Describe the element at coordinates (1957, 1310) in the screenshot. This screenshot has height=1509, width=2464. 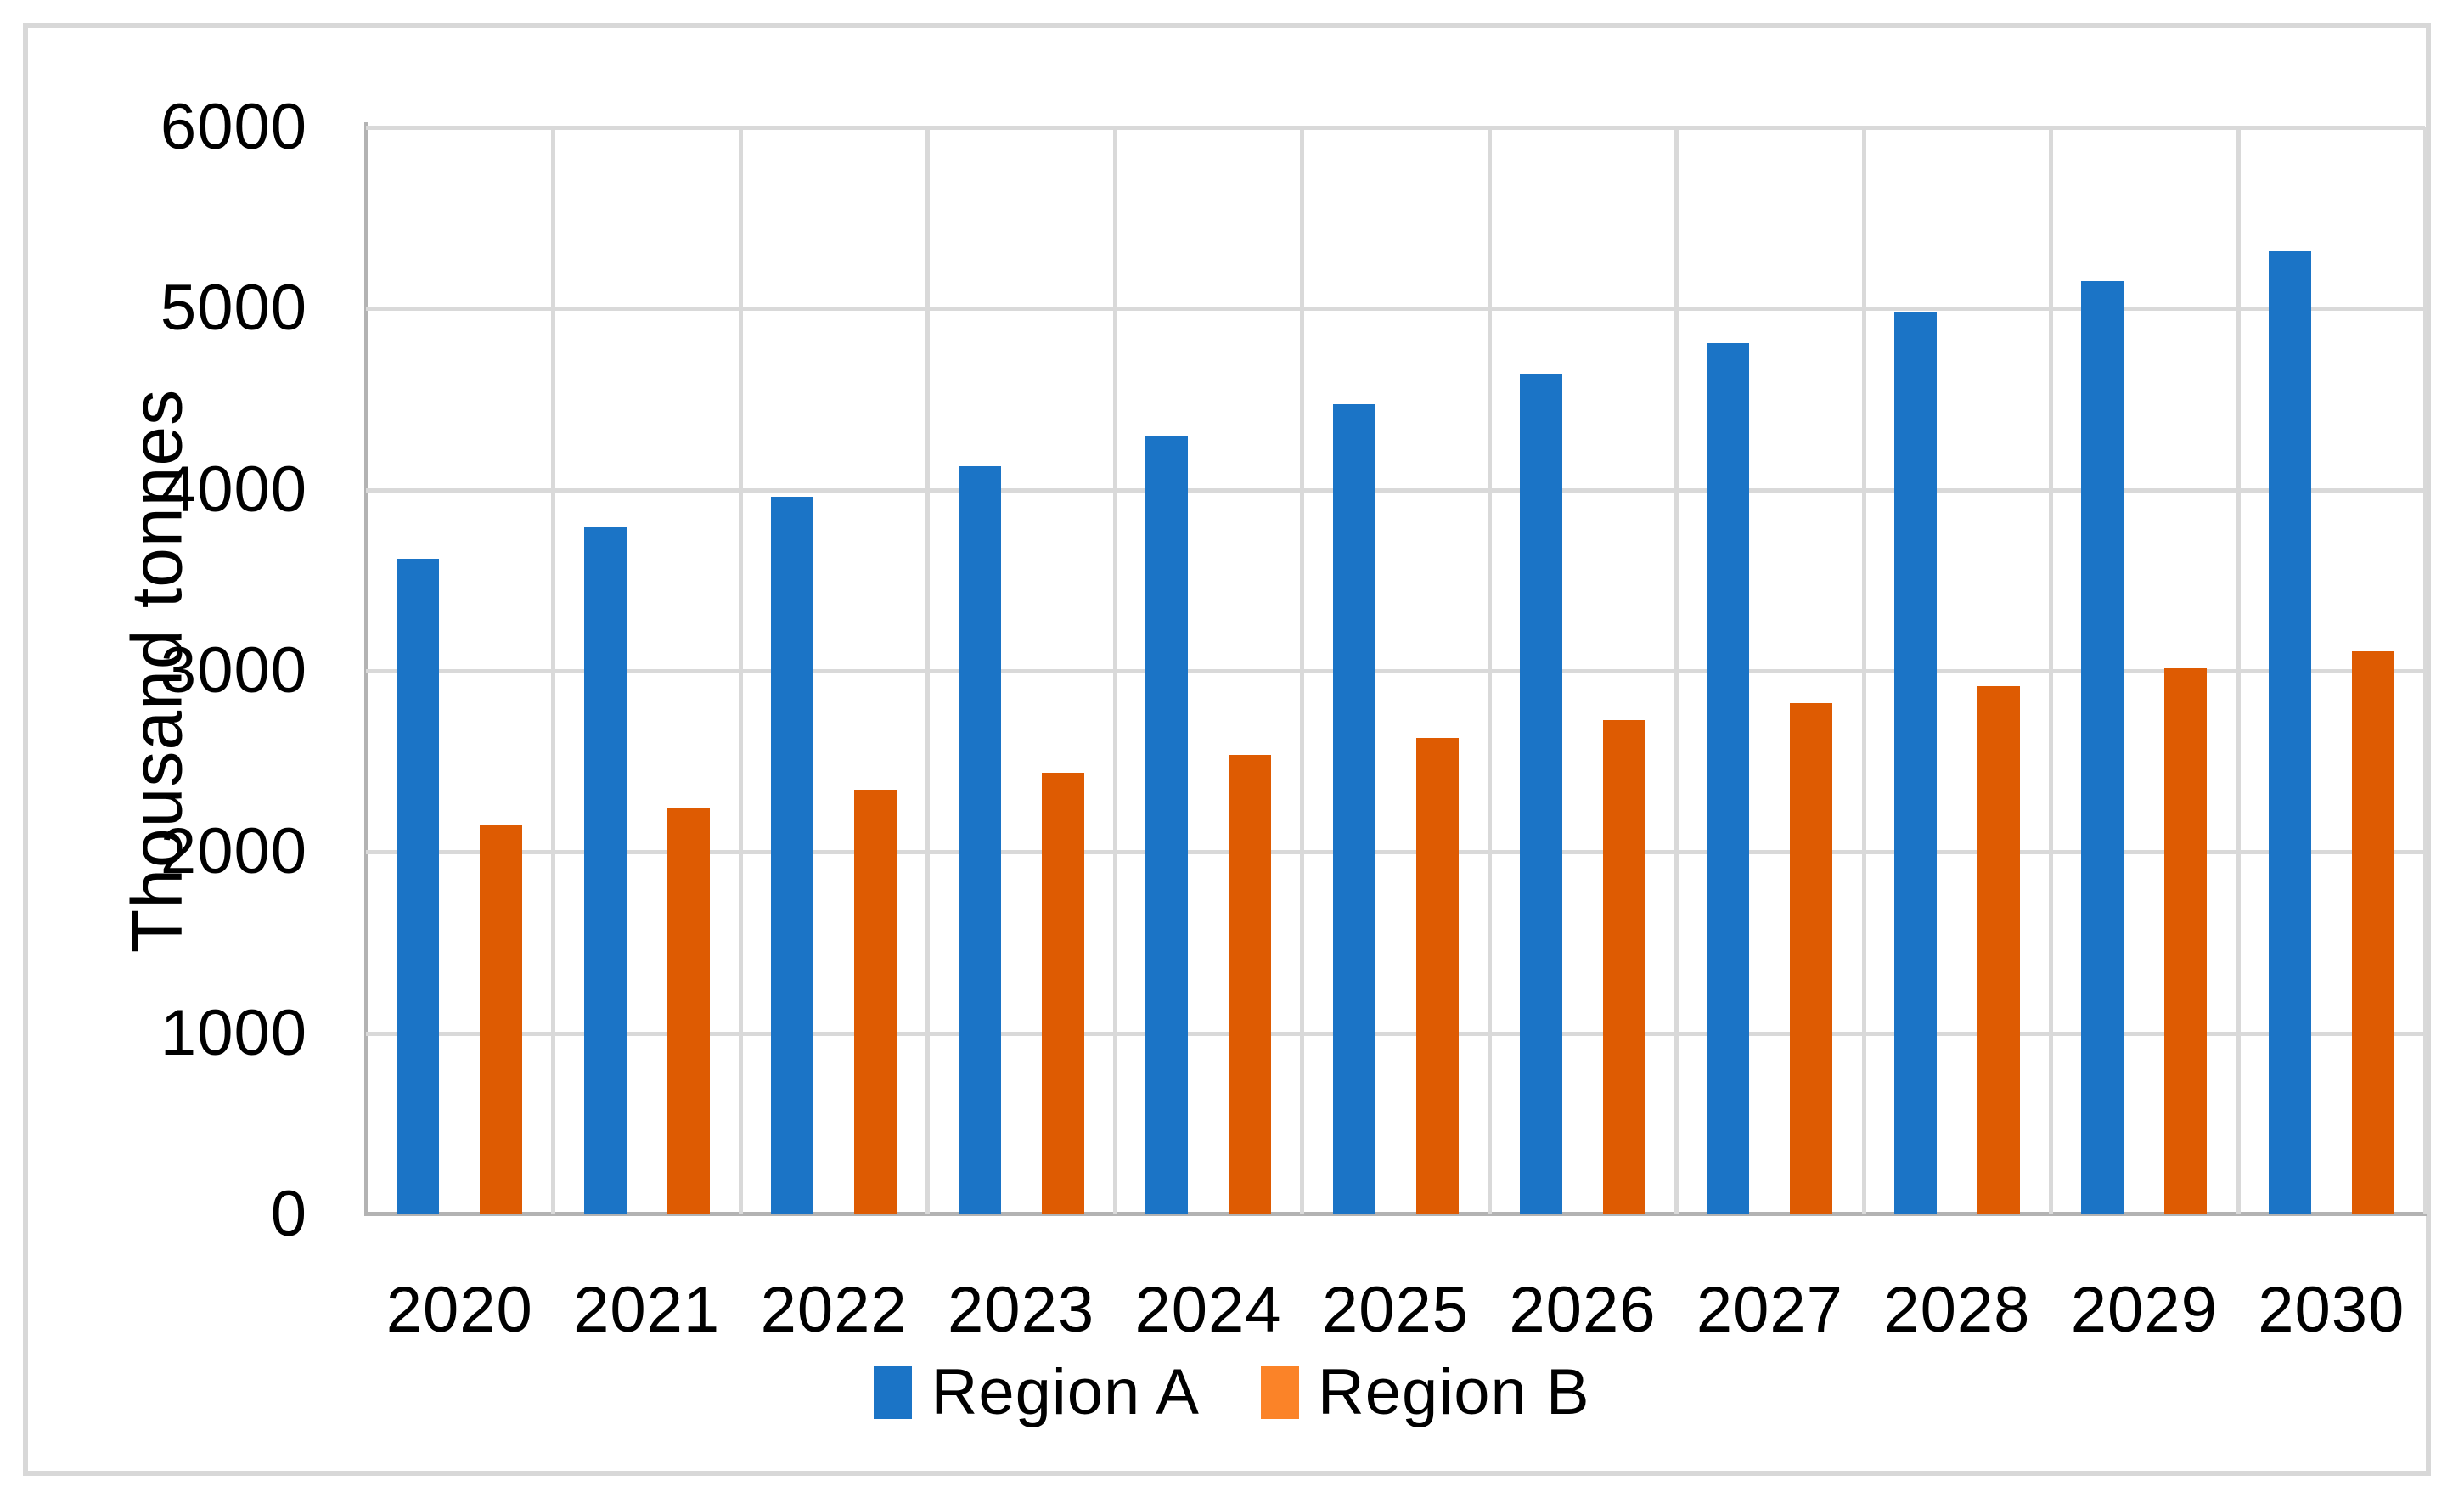
I see `x-tick-label-2028: 2028` at that location.